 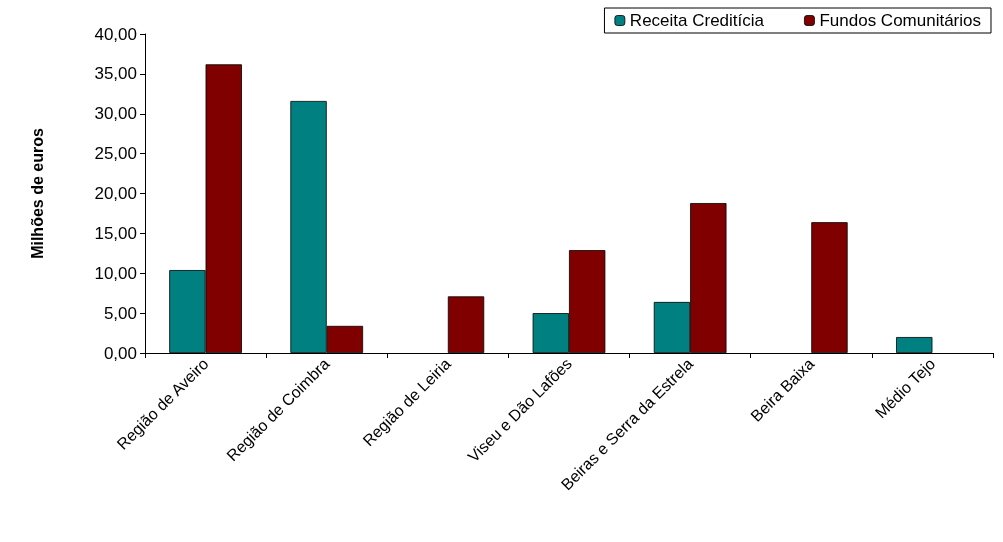 What do you see at coordinates (115, 273) in the screenshot?
I see `y-tick-label: 10,00` at bounding box center [115, 273].